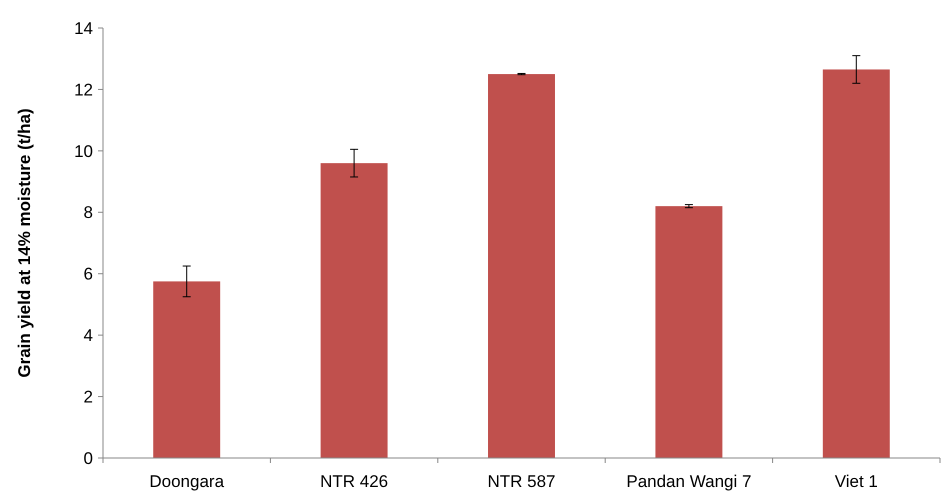 This screenshot has height=495, width=944. What do you see at coordinates (856, 481) in the screenshot?
I see `x-tick-label: Viet 1` at bounding box center [856, 481].